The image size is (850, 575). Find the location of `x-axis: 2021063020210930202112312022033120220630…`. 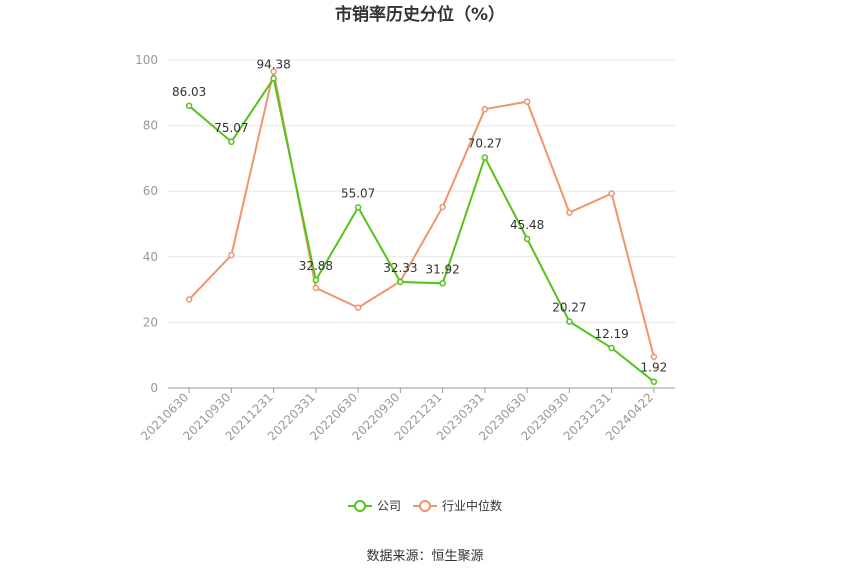

x-axis: 2021063020210930202112312022033120220630… is located at coordinates (406, 415).